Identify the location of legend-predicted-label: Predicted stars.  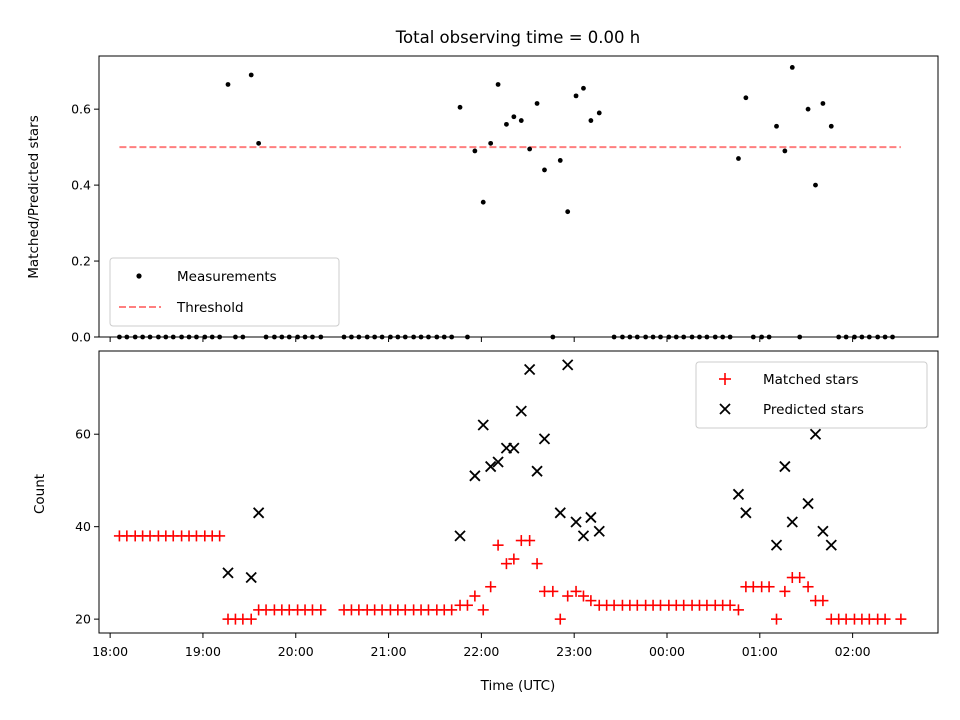
(813, 410).